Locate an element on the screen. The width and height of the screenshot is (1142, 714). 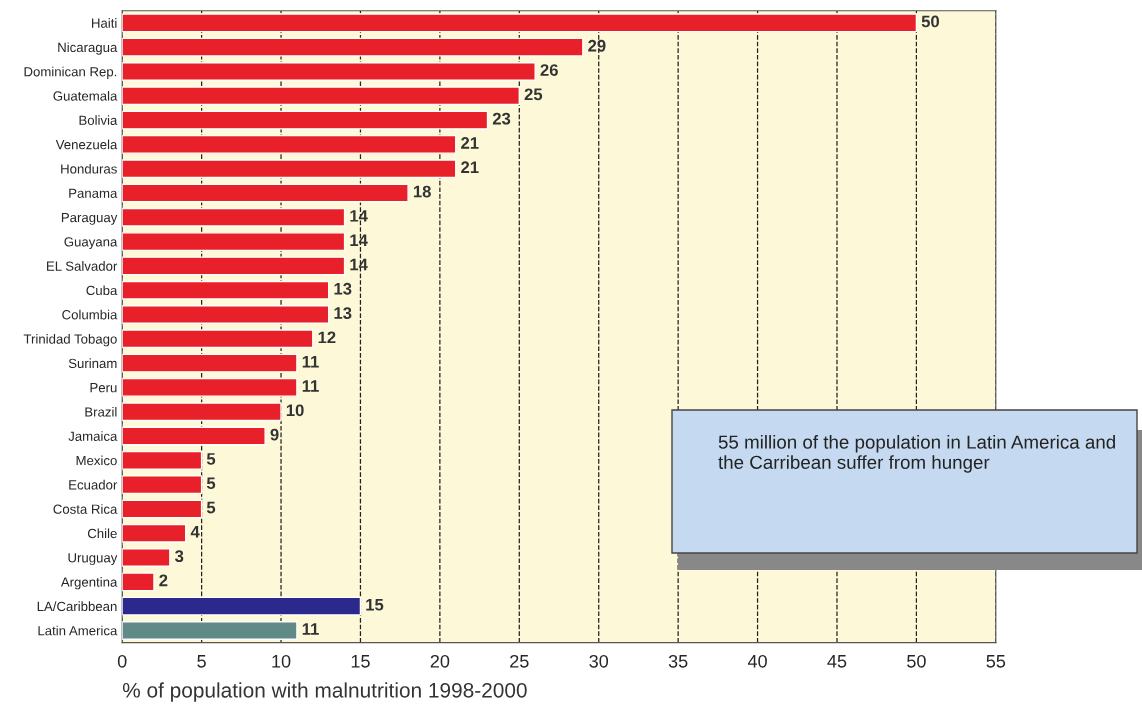
x-tick-label: 5 is located at coordinates (201, 661).